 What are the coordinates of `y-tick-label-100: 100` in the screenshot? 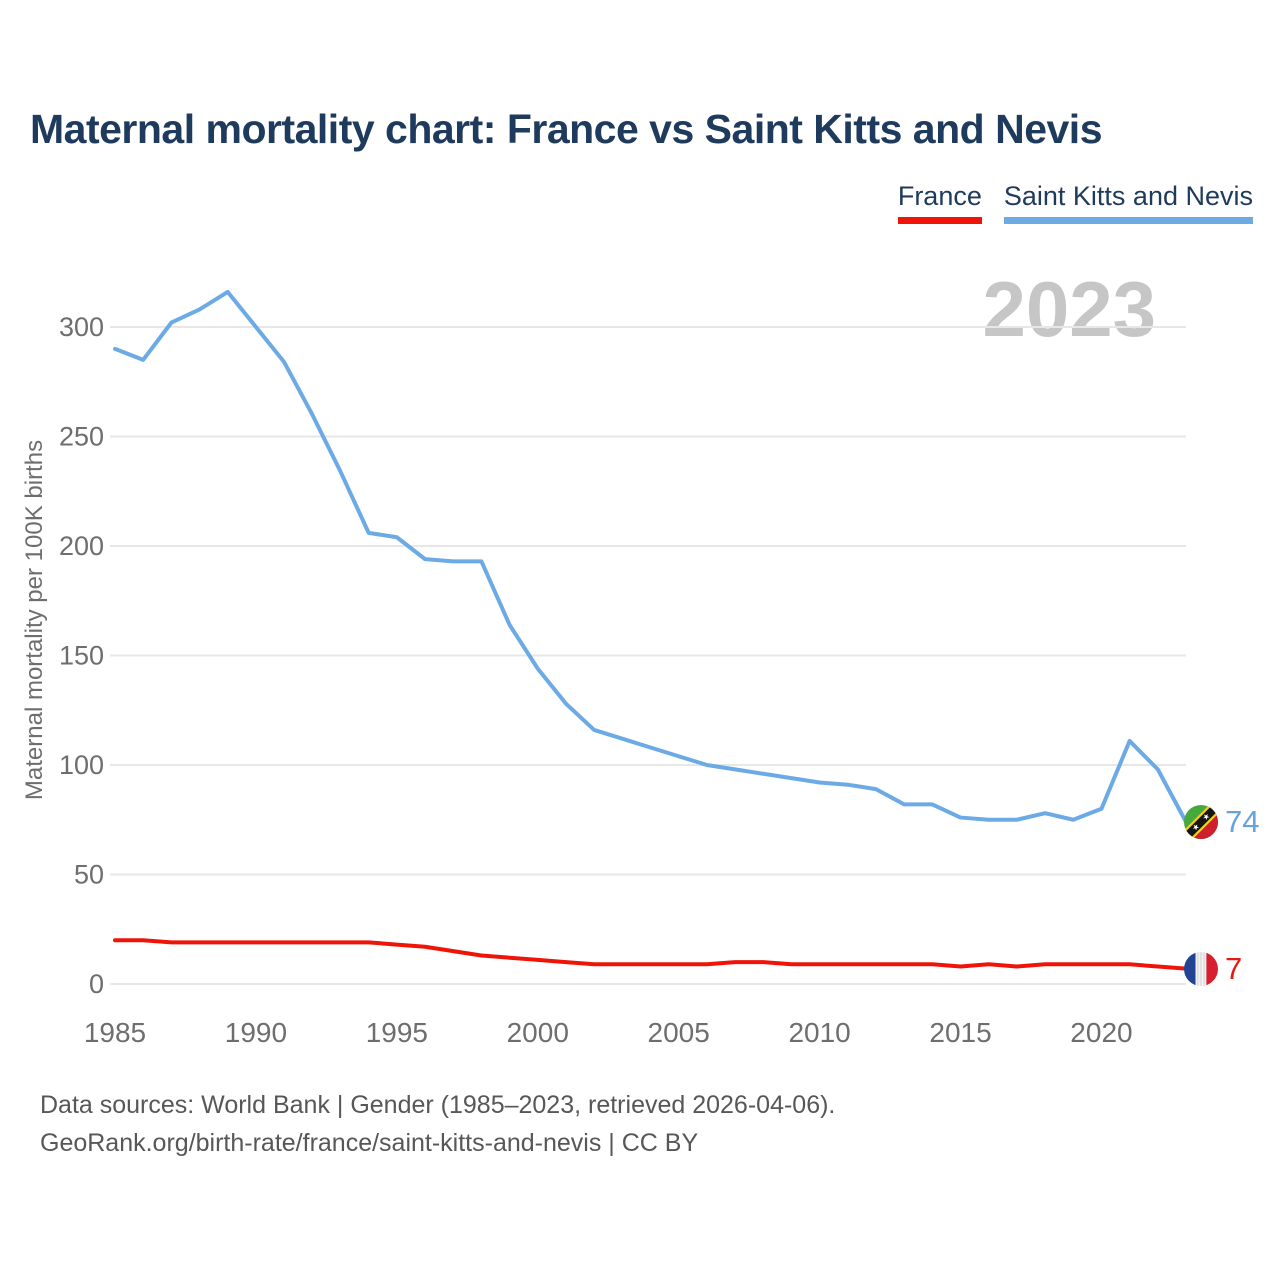 It's located at (81, 765).